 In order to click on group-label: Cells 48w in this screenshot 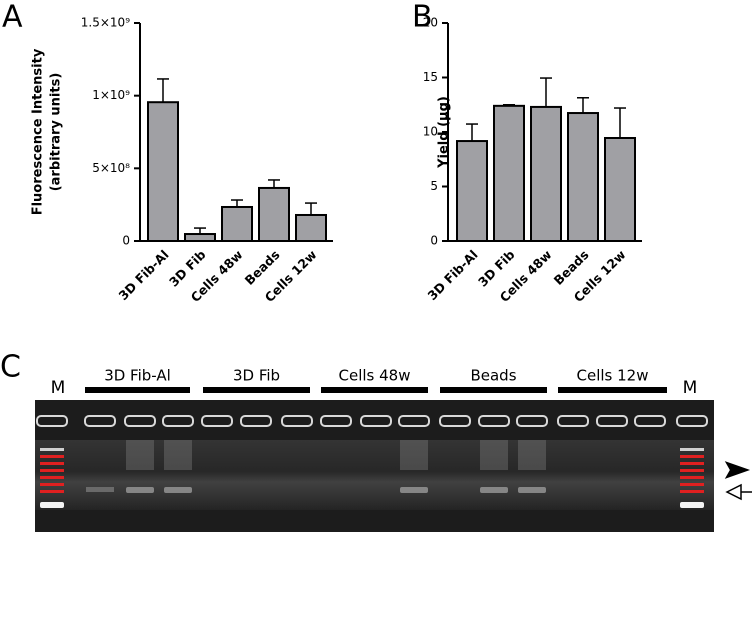, I will do `click(375, 376)`.